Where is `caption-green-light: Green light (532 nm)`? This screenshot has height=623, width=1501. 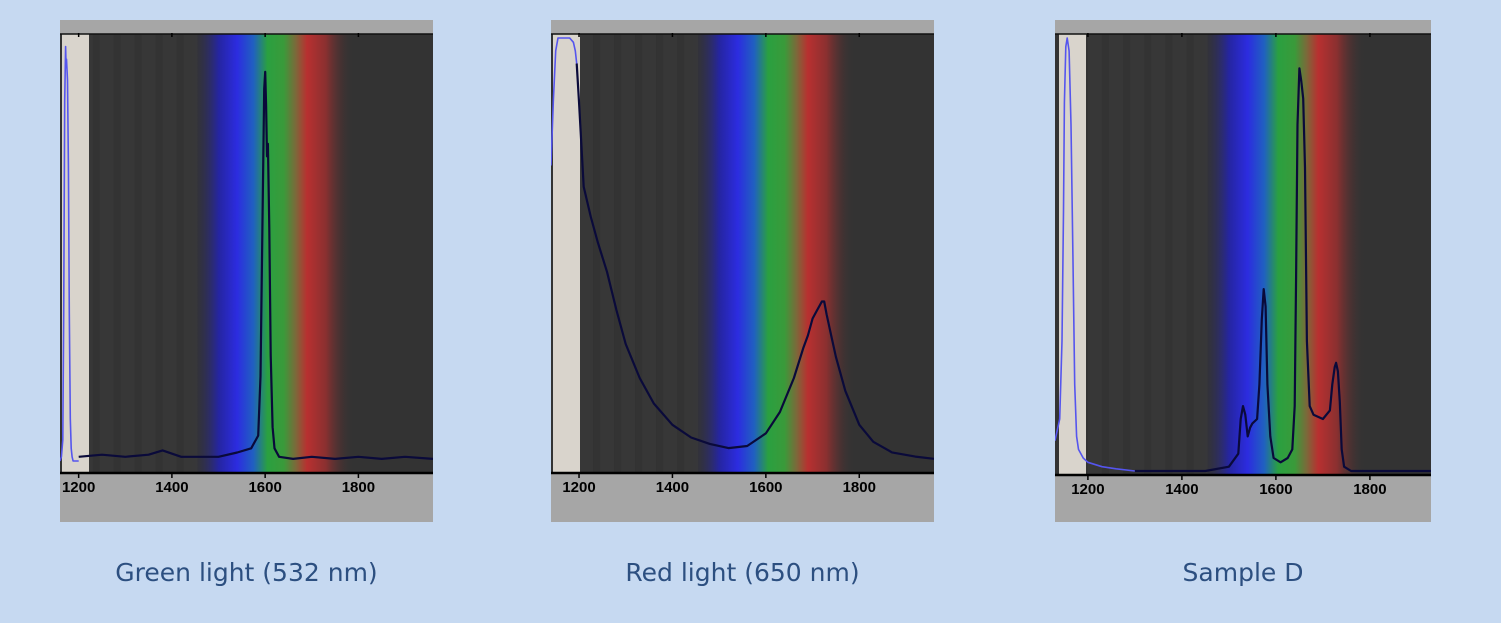
caption-green-light: Green light (532 nm) is located at coordinates (246, 572).